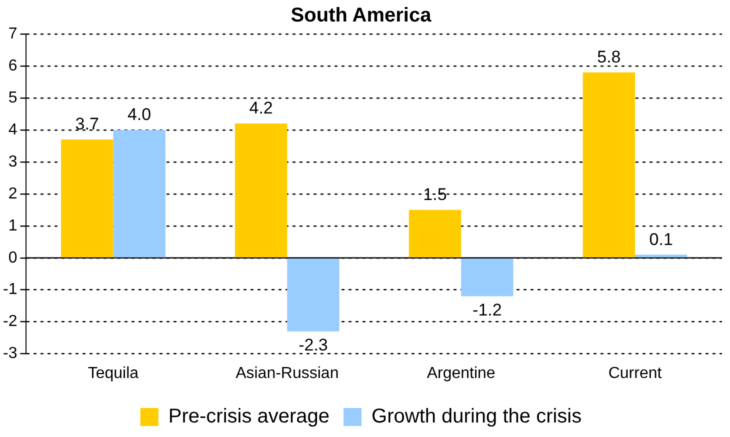 The height and width of the screenshot is (437, 730). I want to click on y-tick-label: 5, so click(13, 97).